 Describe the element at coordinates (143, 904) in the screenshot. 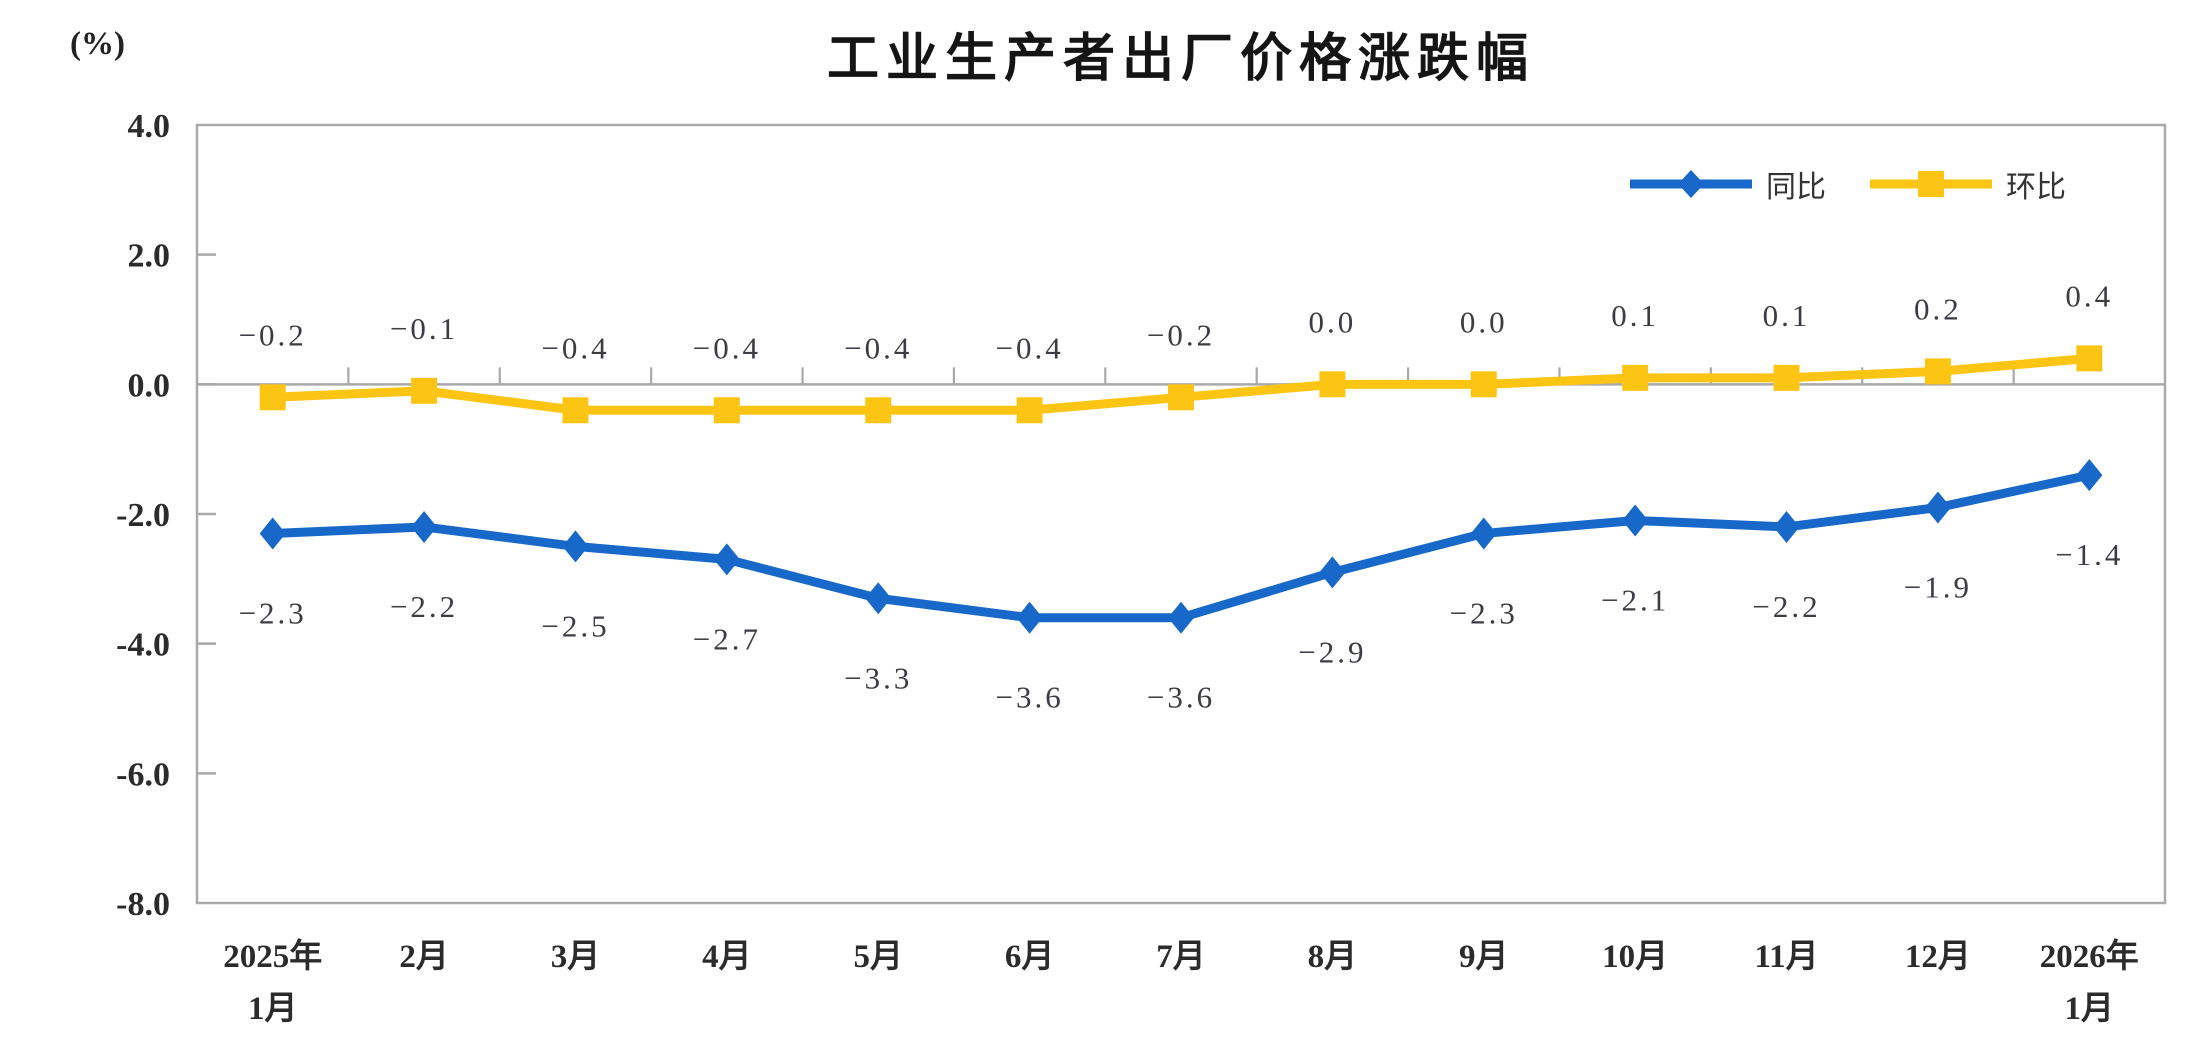

I see `y-tick-label: -8.0` at that location.